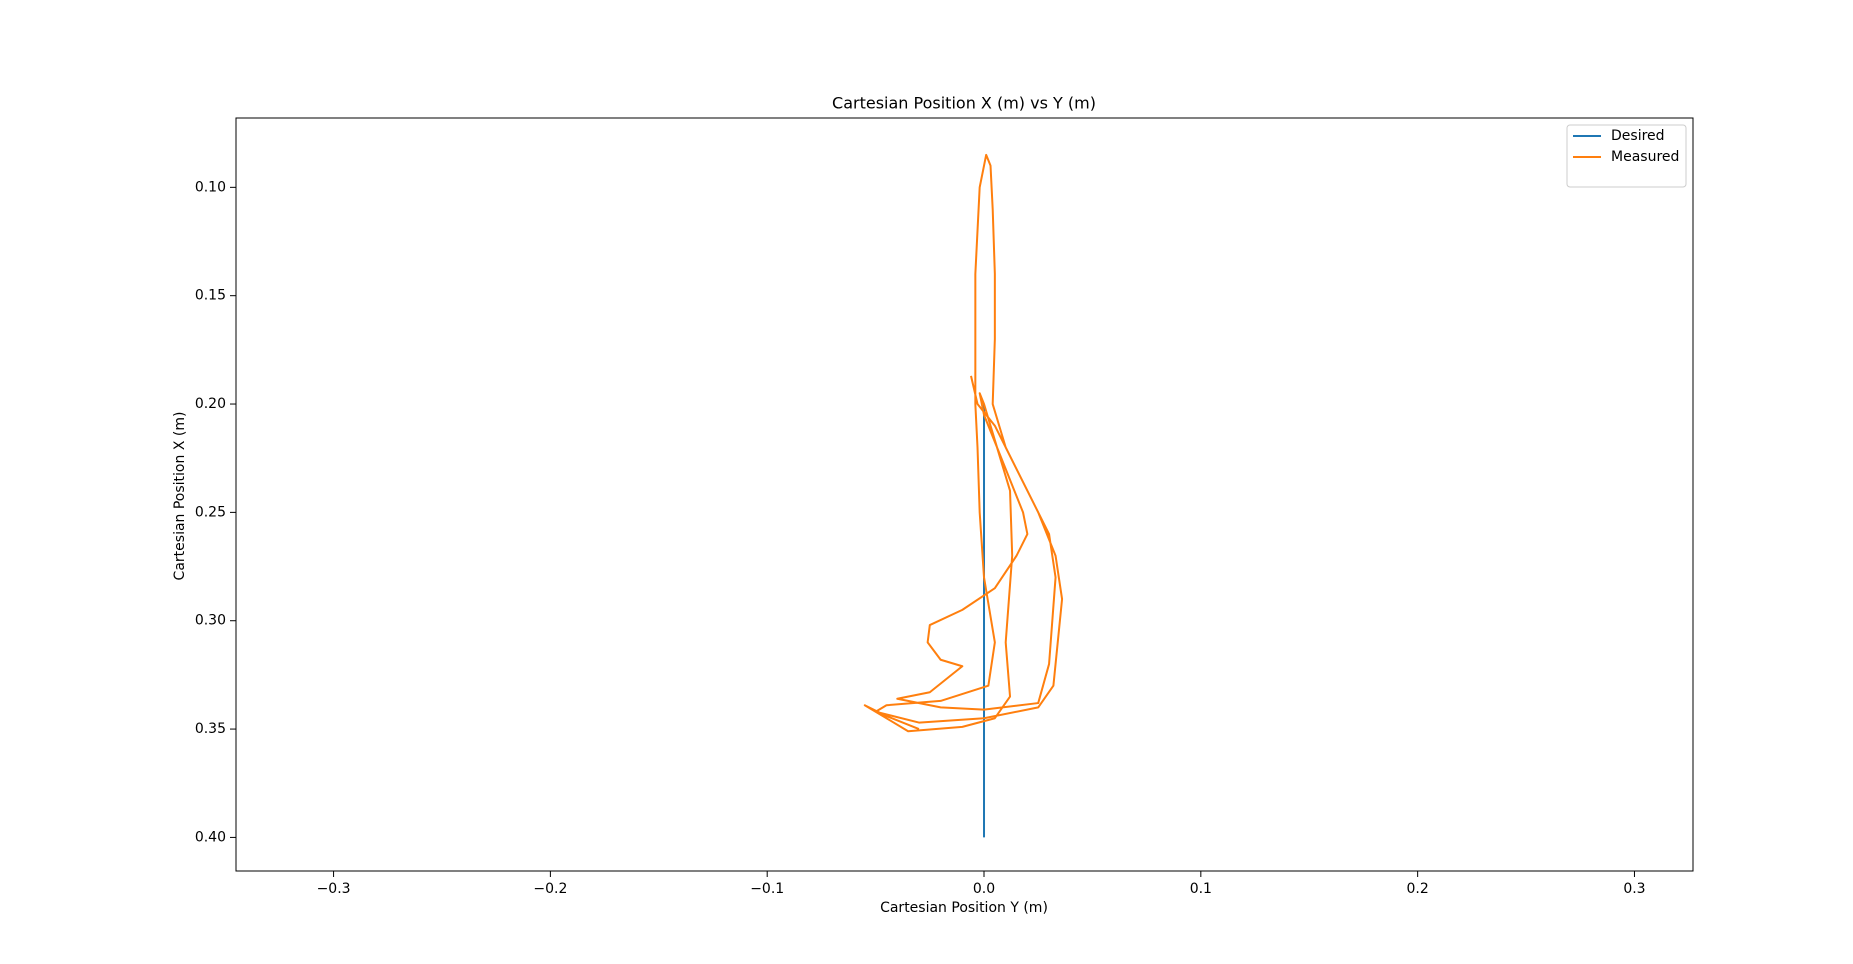 This screenshot has width=1853, height=964. I want to click on y-tick-label: 0.15, so click(210, 296).